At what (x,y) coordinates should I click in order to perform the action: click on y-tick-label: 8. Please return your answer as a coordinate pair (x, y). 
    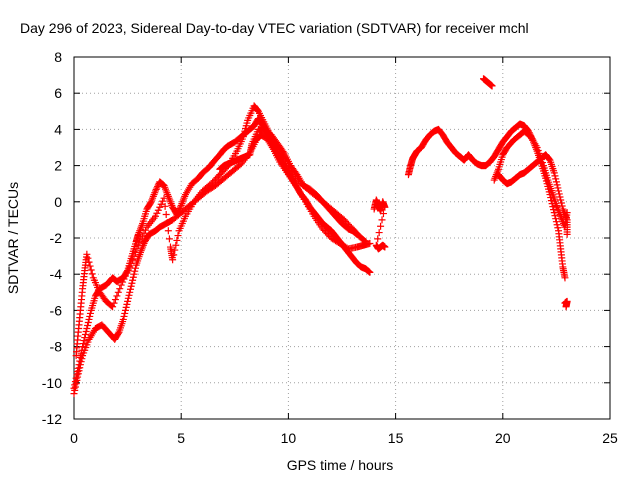
    Looking at the image, I should click on (58, 57).